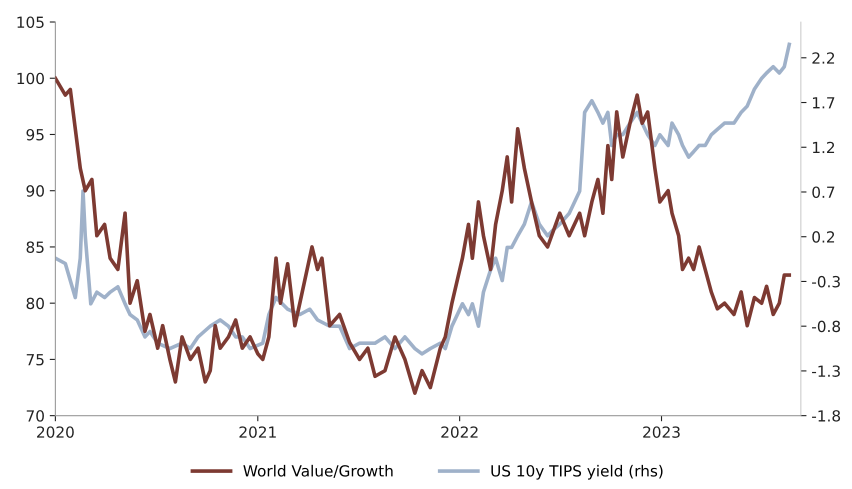 Image resolution: width=852 pixels, height=489 pixels. I want to click on y2-tick-label: 0.7, so click(823, 192).